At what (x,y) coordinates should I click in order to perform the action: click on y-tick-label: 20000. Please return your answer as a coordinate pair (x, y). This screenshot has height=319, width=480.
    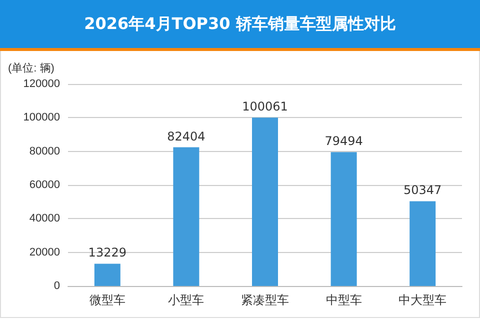
    Looking at the image, I should click on (44, 252).